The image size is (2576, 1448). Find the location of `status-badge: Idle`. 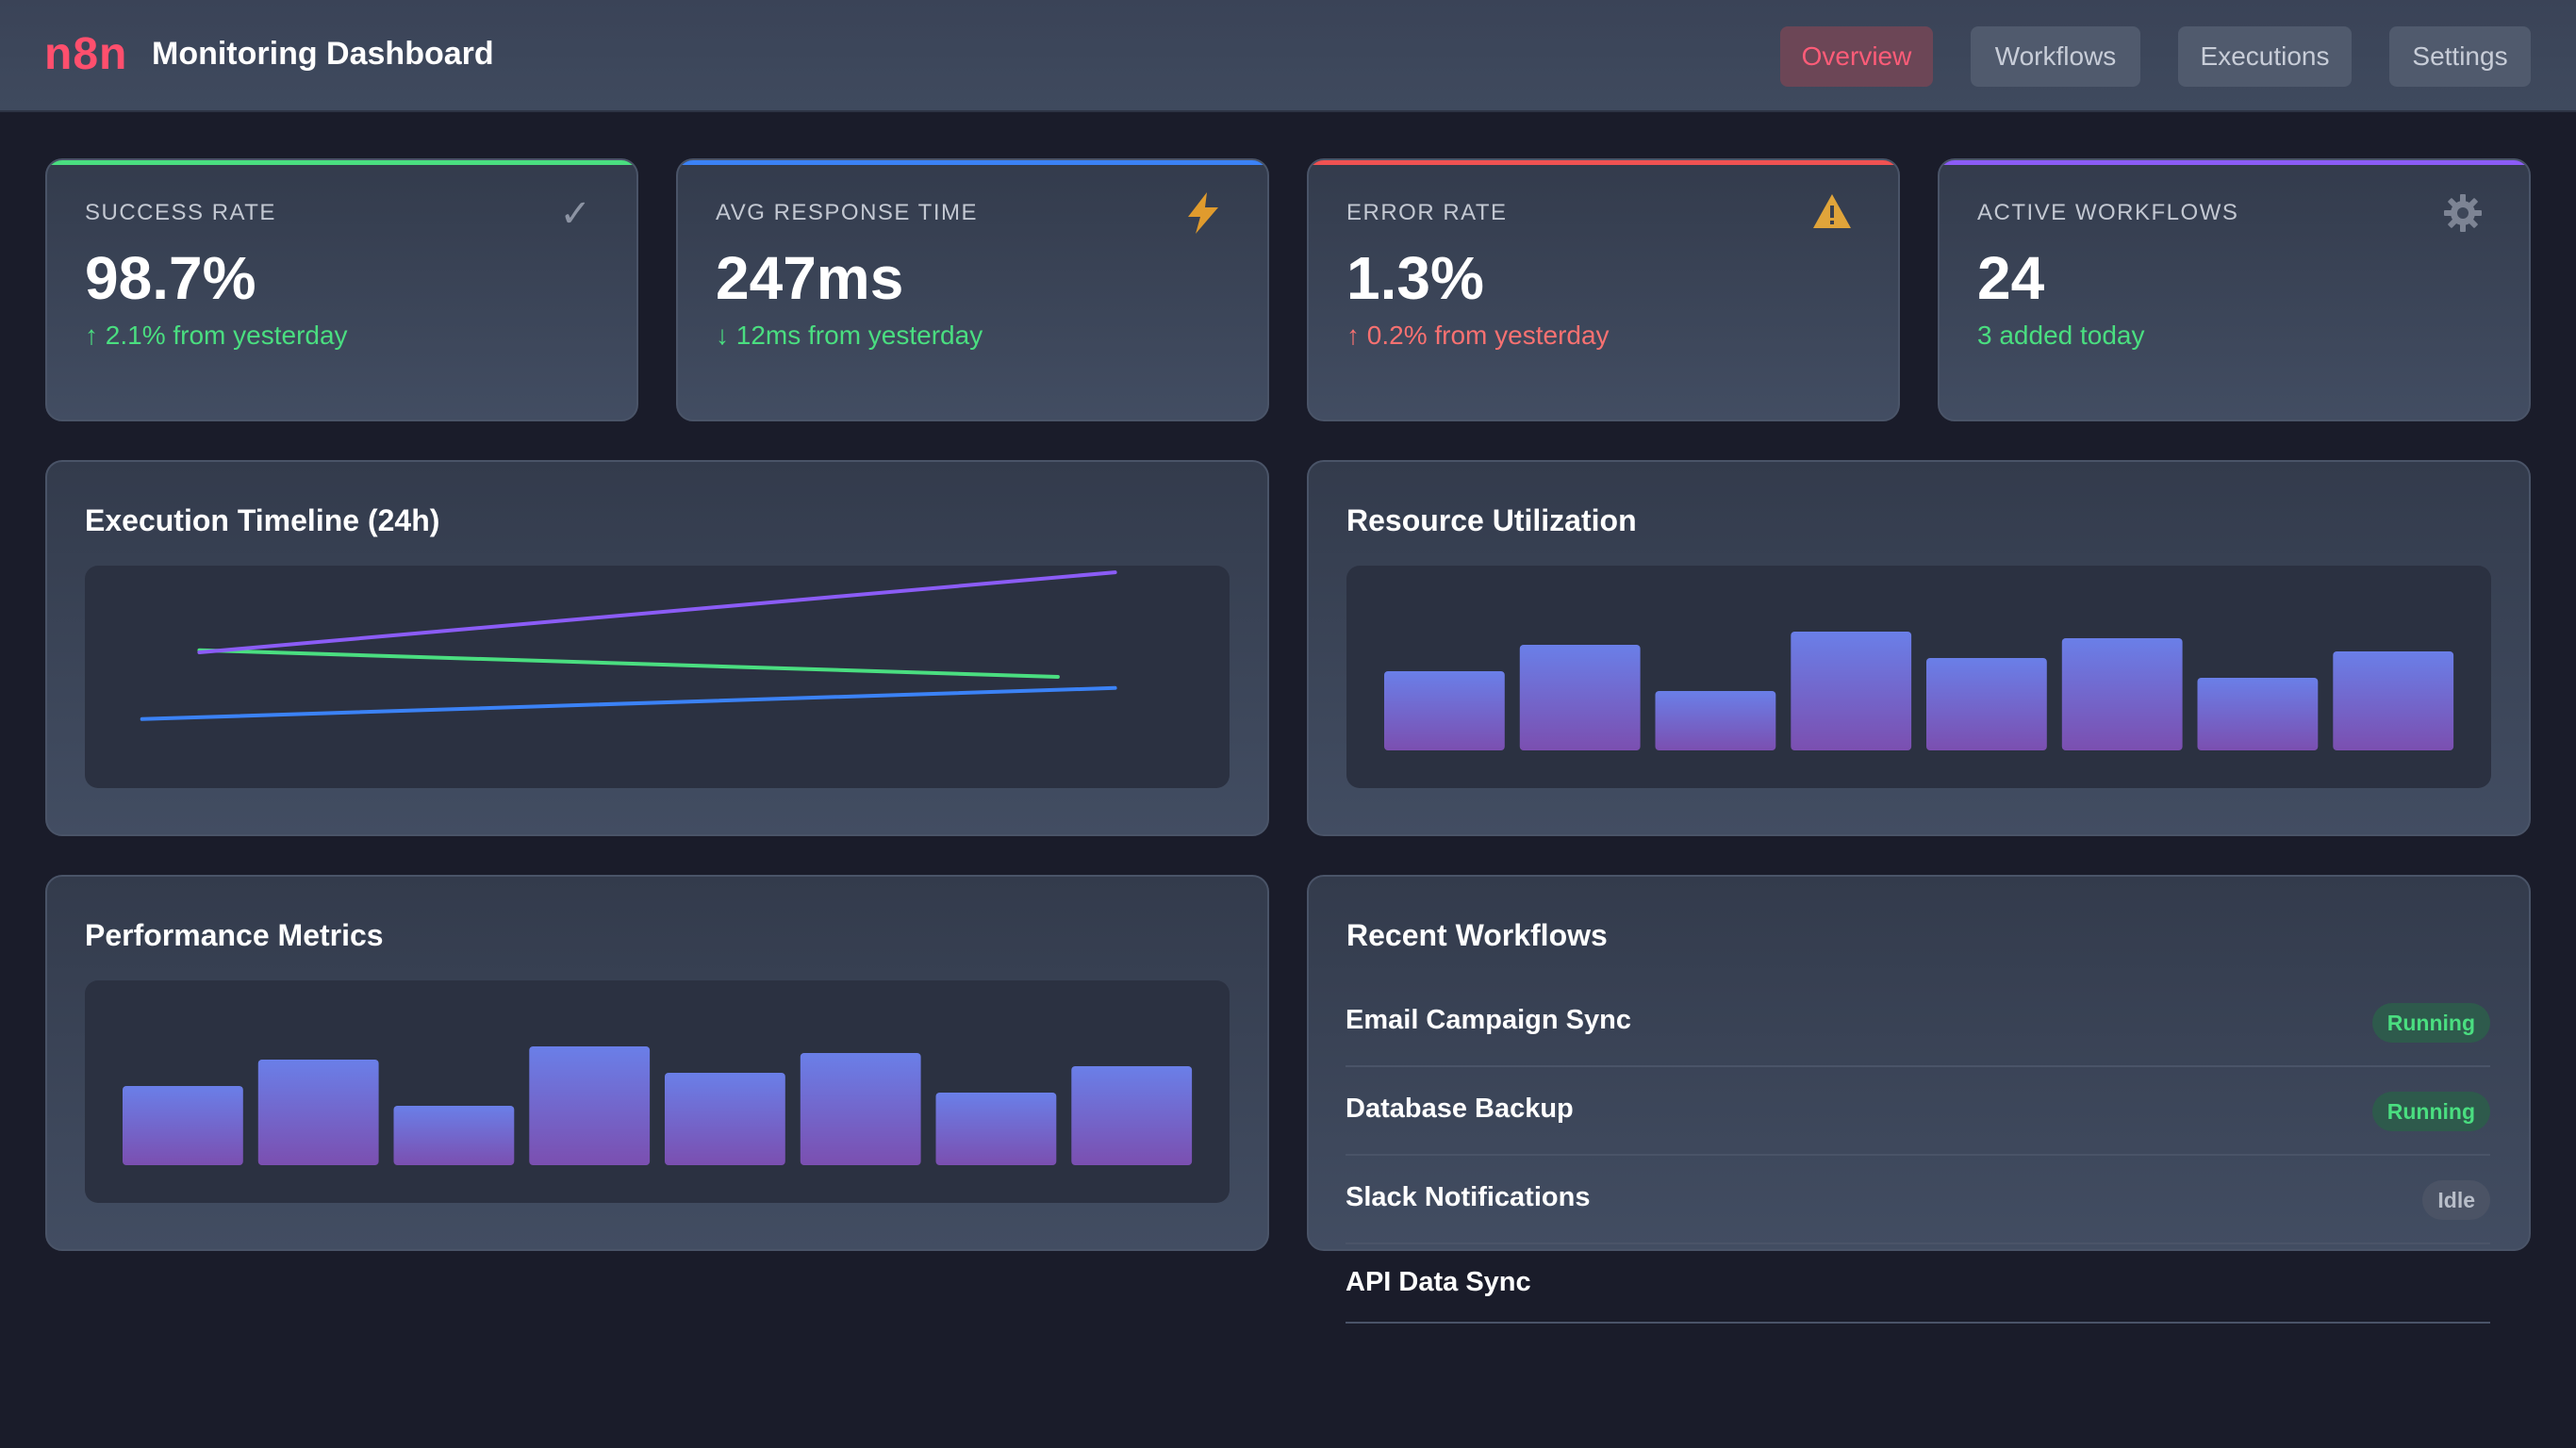

status-badge: Idle is located at coordinates (2456, 1200).